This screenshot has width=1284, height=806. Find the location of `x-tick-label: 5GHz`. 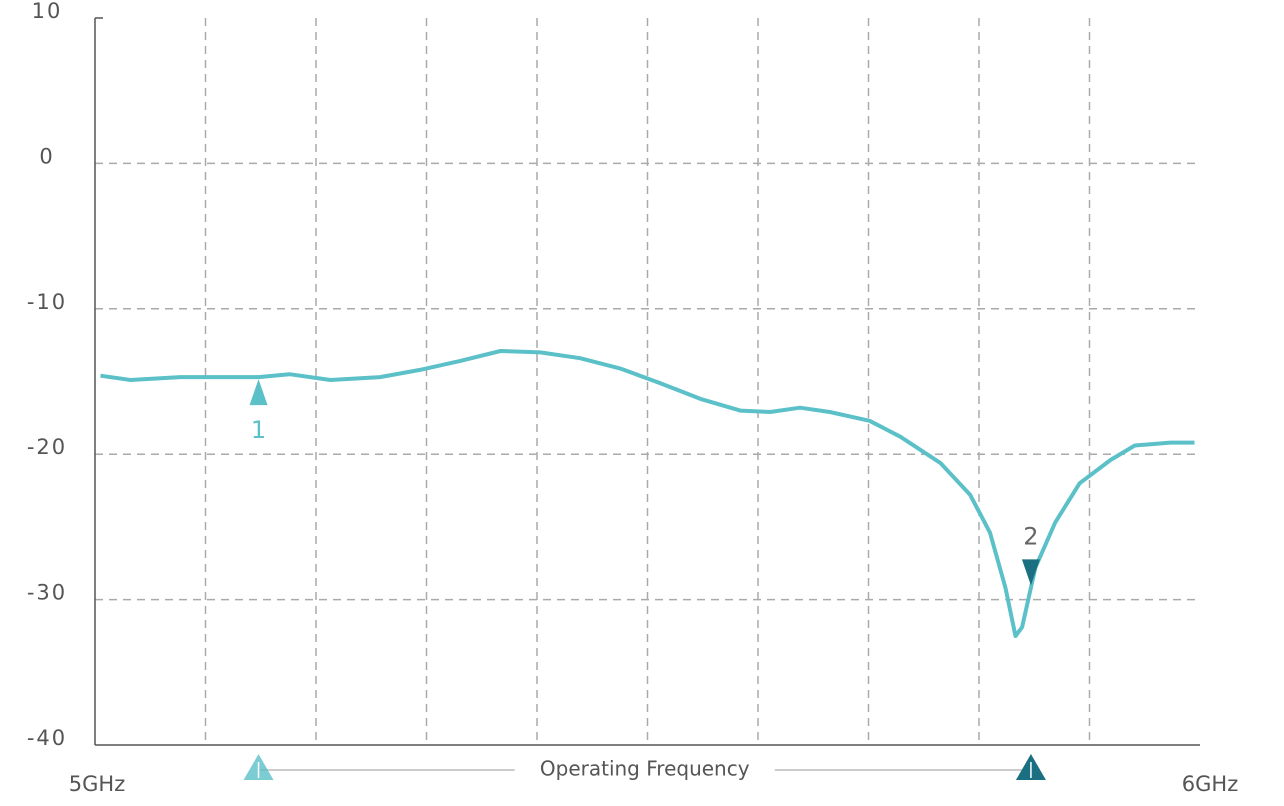

x-tick-label: 5GHz is located at coordinates (97, 784).